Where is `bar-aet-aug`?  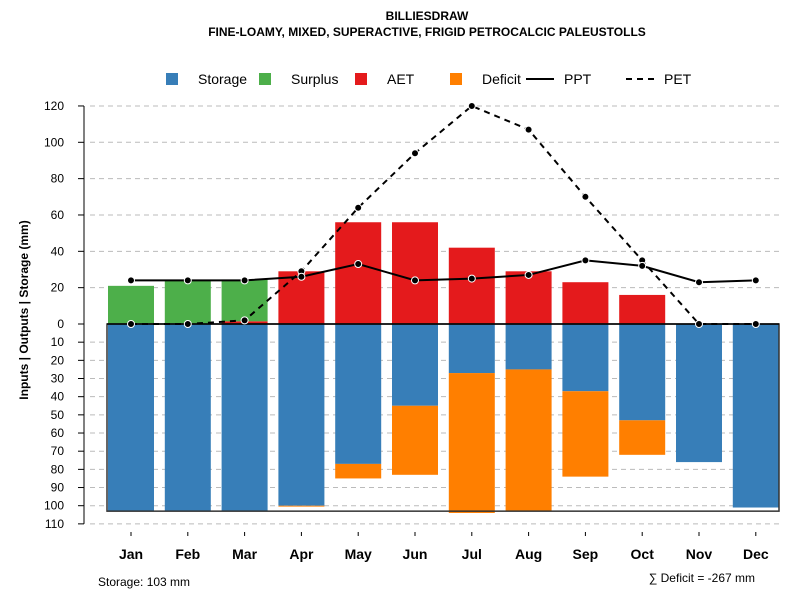
bar-aet-aug is located at coordinates (528, 297).